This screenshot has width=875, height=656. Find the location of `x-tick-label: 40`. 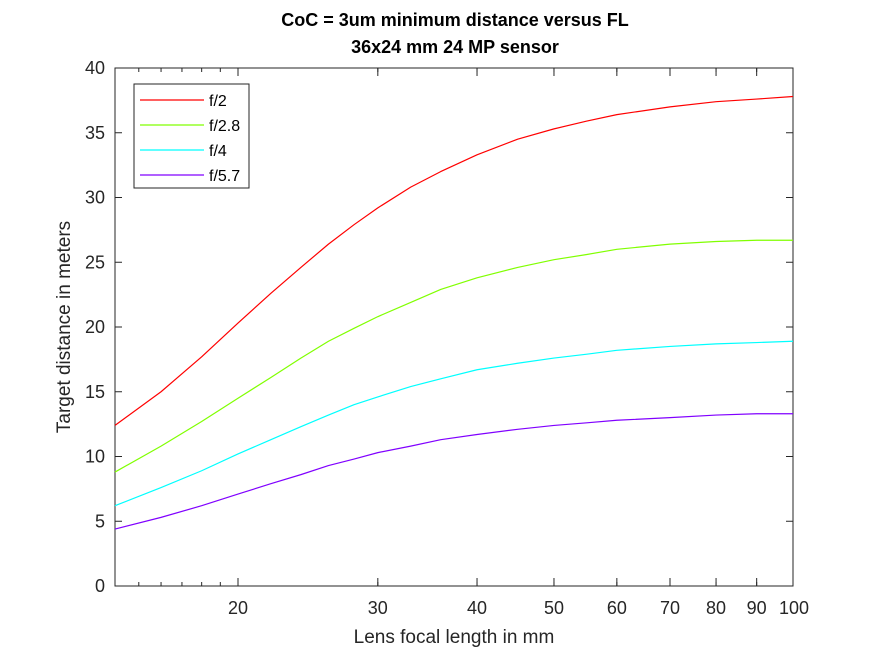

x-tick-label: 40 is located at coordinates (477, 608).